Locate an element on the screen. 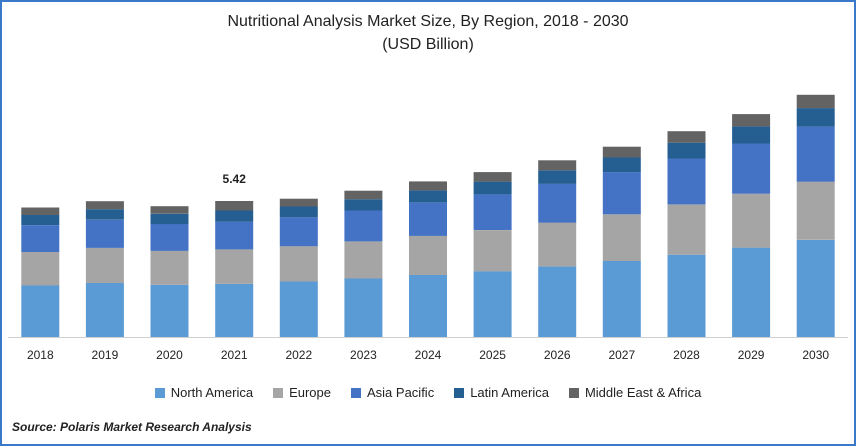 This screenshot has height=446, width=856. bar-2028-asia-pacific is located at coordinates (686, 181).